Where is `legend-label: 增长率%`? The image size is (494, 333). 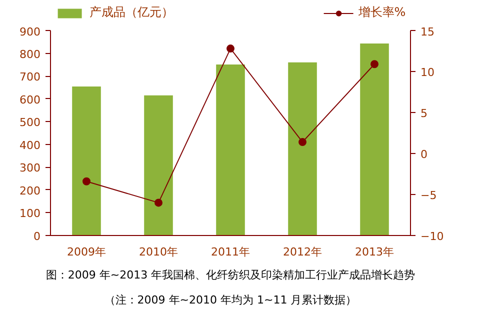 legend-label: 增长率% is located at coordinates (382, 12).